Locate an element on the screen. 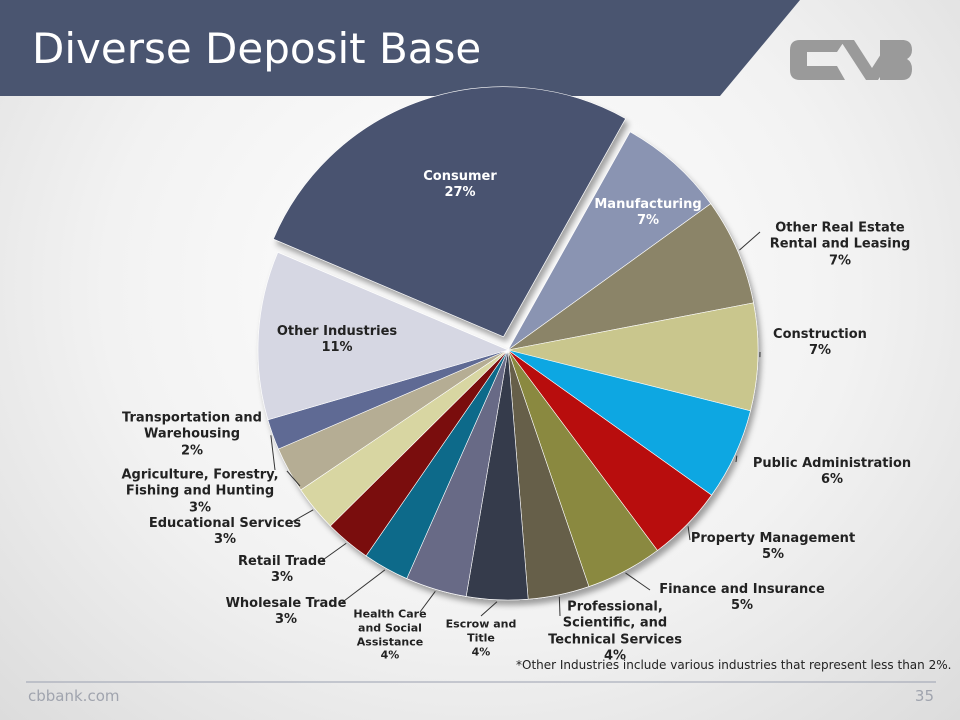 This screenshot has width=960, height=720. slice-name: Manufacturing is located at coordinates (648, 204).